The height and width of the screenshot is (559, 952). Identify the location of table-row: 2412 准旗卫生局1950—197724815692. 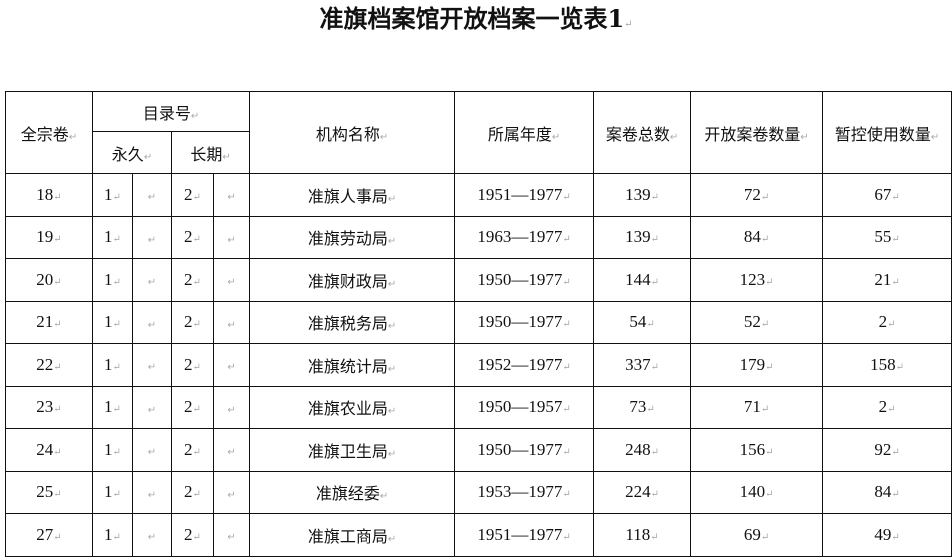
(478, 450).